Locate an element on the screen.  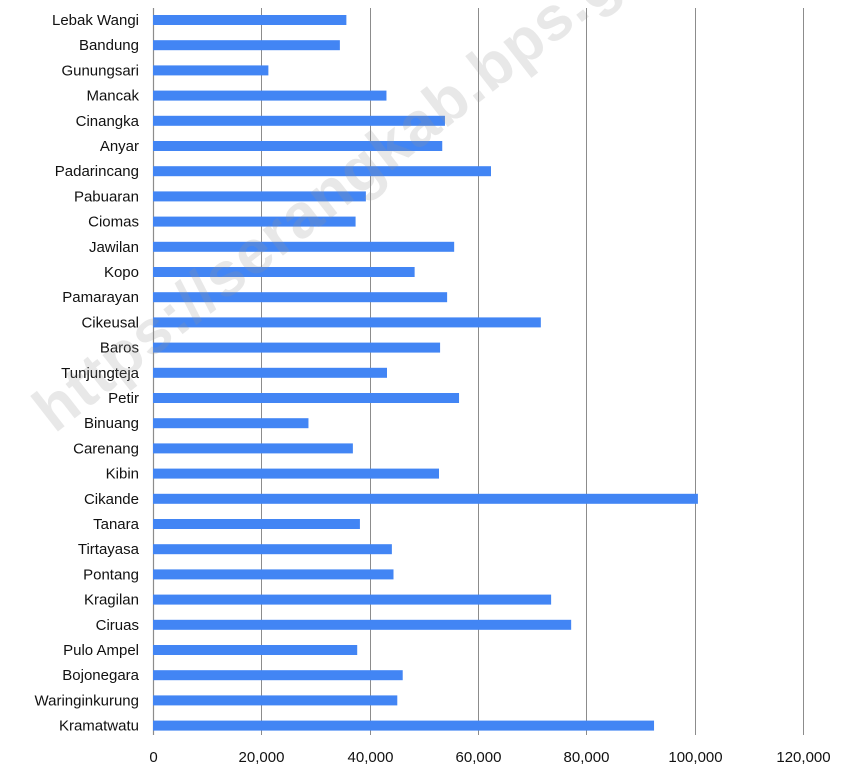
category-label: Cikeusal is located at coordinates (110, 322).